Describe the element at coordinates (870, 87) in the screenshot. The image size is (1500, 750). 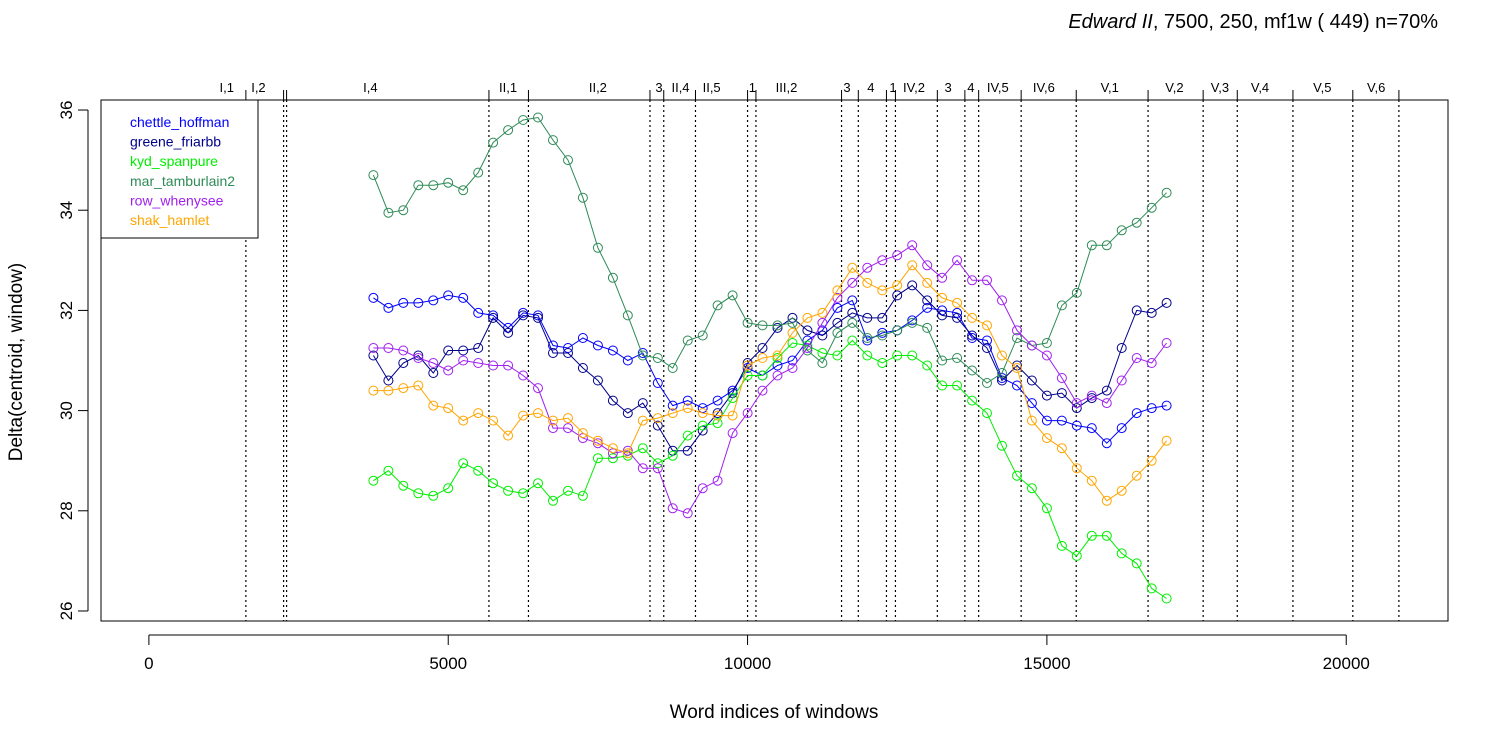
I see `scene-label: 4` at that location.